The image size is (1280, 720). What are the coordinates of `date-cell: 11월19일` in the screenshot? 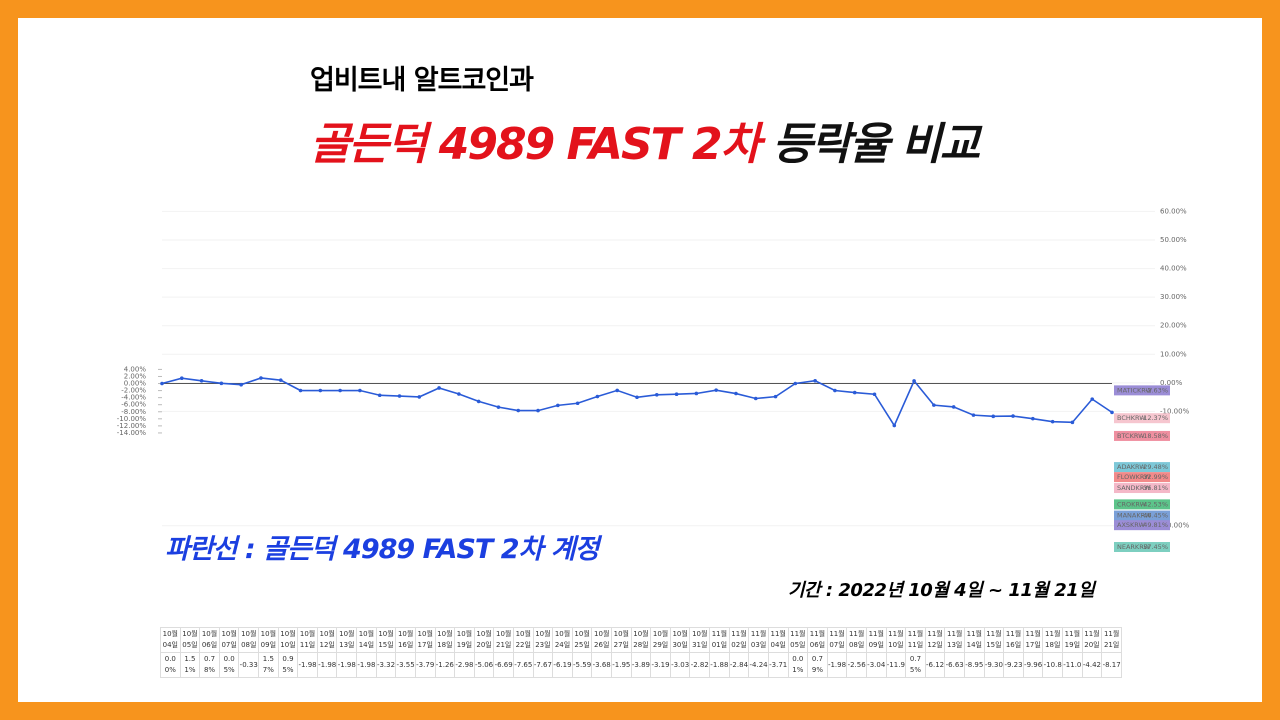 It's located at (1072, 640).